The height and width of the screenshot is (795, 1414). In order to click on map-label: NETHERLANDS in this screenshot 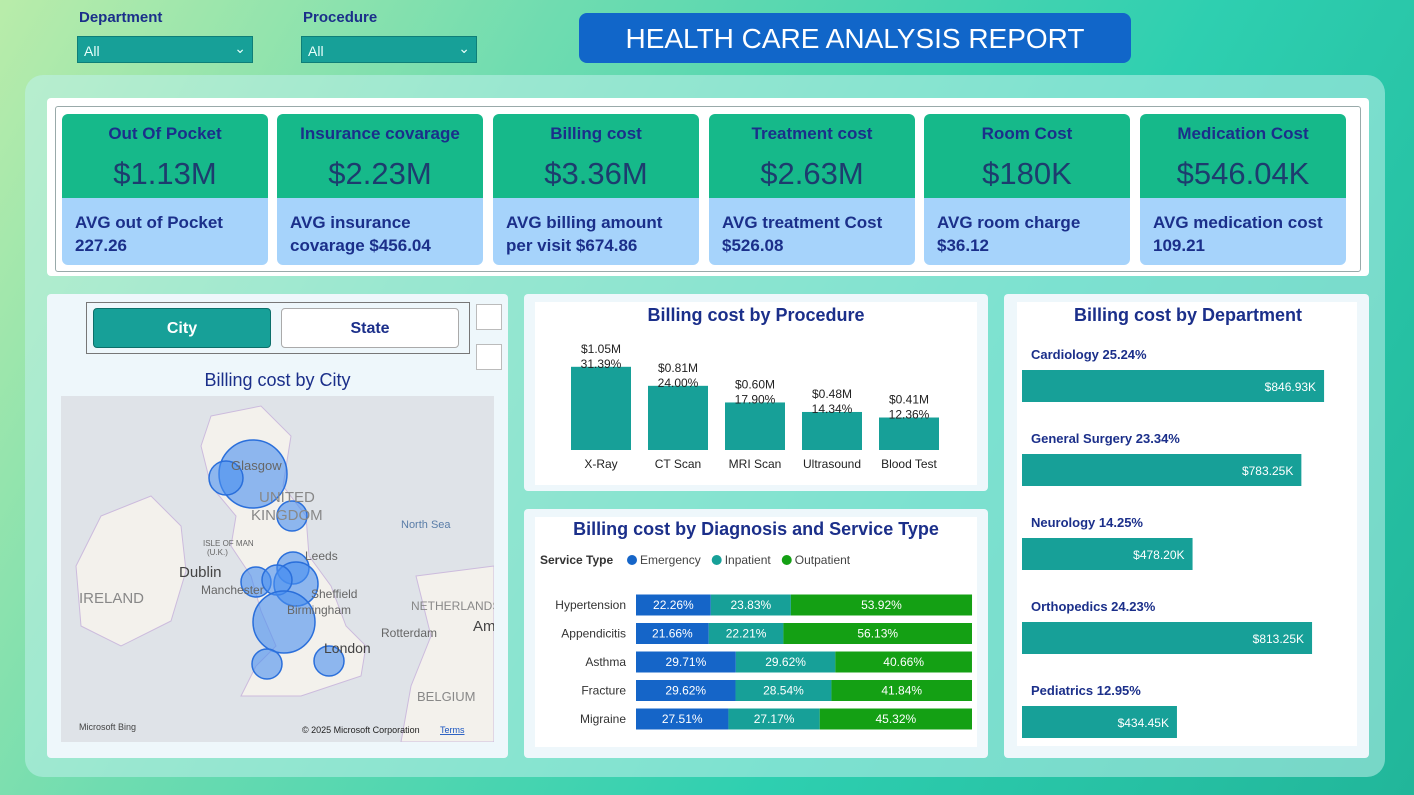, I will do `click(452, 606)`.